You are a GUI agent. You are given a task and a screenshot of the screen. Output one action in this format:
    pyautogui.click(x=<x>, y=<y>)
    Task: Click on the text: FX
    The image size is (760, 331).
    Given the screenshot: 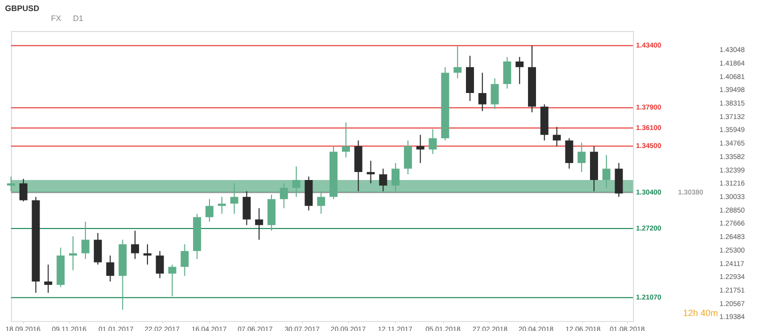 What is the action you would take?
    pyautogui.click(x=56, y=18)
    